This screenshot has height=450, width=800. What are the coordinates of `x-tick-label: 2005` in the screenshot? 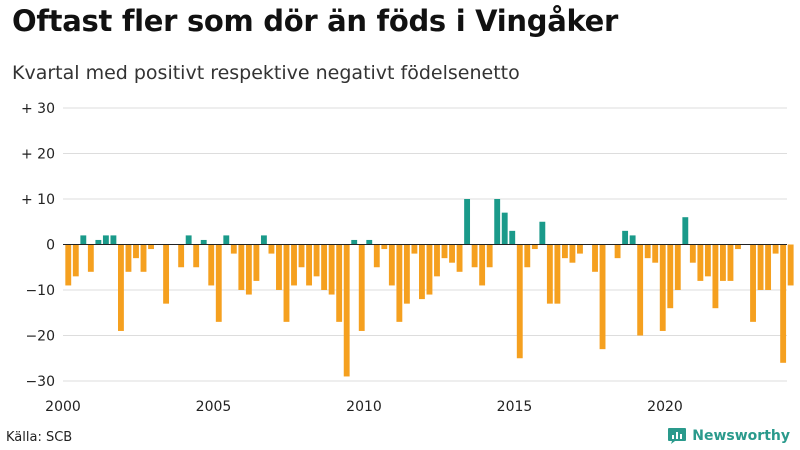 It's located at (214, 407).